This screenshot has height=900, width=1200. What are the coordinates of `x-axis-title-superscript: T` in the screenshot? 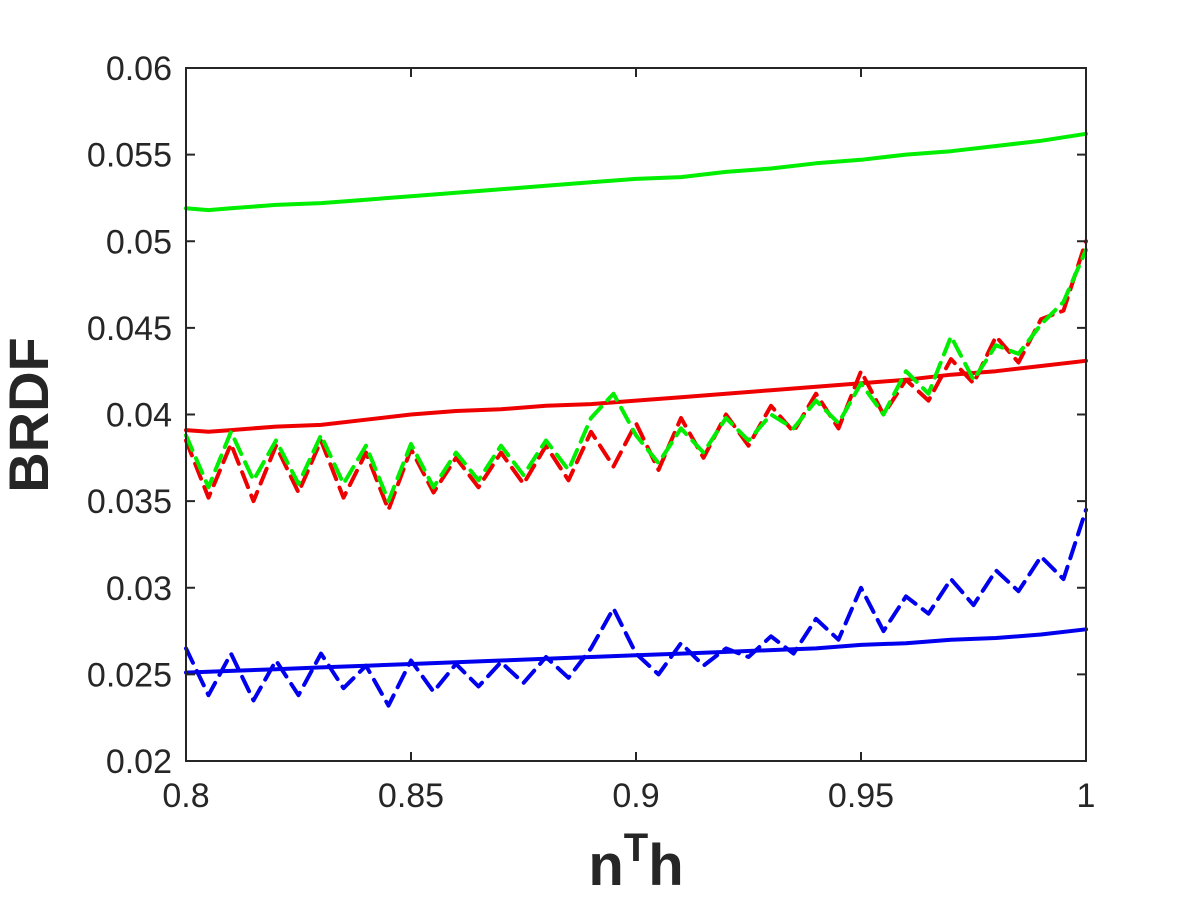 It's located at (636, 848).